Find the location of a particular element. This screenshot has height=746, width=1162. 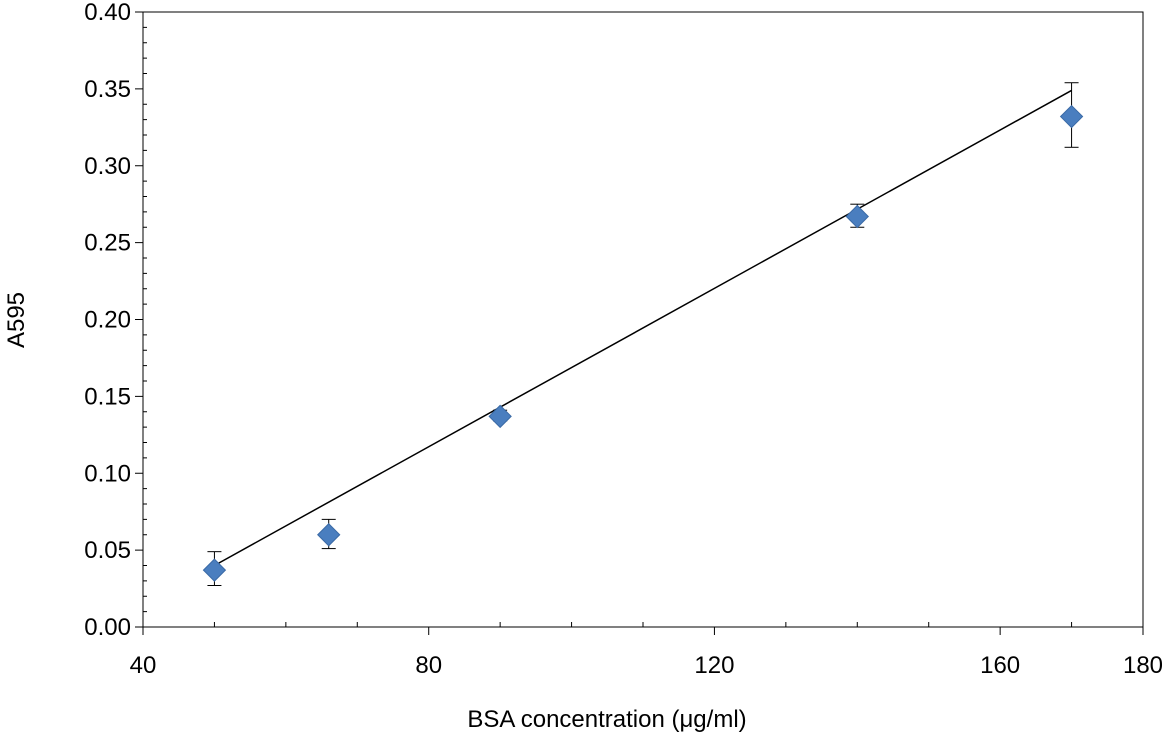

y-tick-label: 0.20 is located at coordinates (107, 320).